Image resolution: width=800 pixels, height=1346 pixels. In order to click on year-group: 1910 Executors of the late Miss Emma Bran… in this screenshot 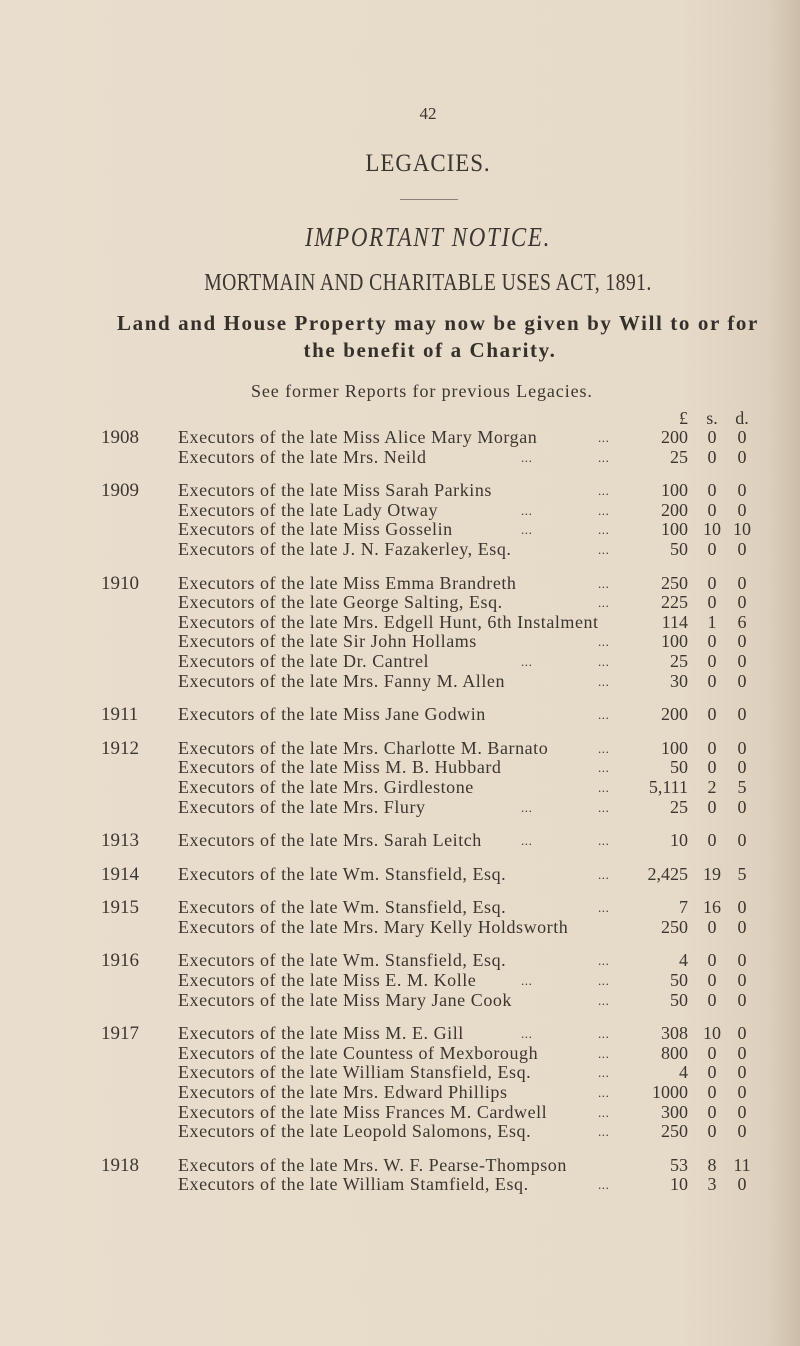, I will do `click(400, 632)`.